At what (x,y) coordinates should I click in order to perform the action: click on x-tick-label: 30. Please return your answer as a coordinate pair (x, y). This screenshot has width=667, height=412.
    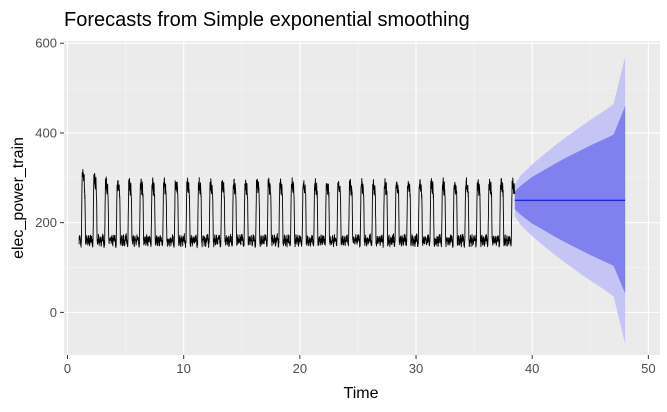
    Looking at the image, I should click on (416, 368).